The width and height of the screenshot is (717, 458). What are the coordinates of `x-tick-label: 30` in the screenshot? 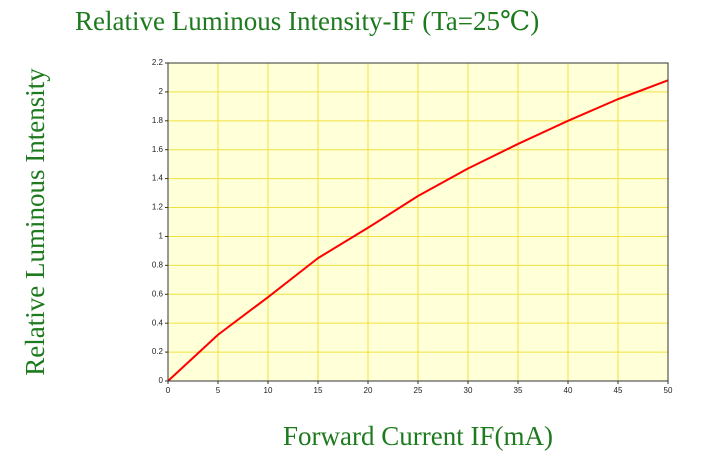 It's located at (468, 390).